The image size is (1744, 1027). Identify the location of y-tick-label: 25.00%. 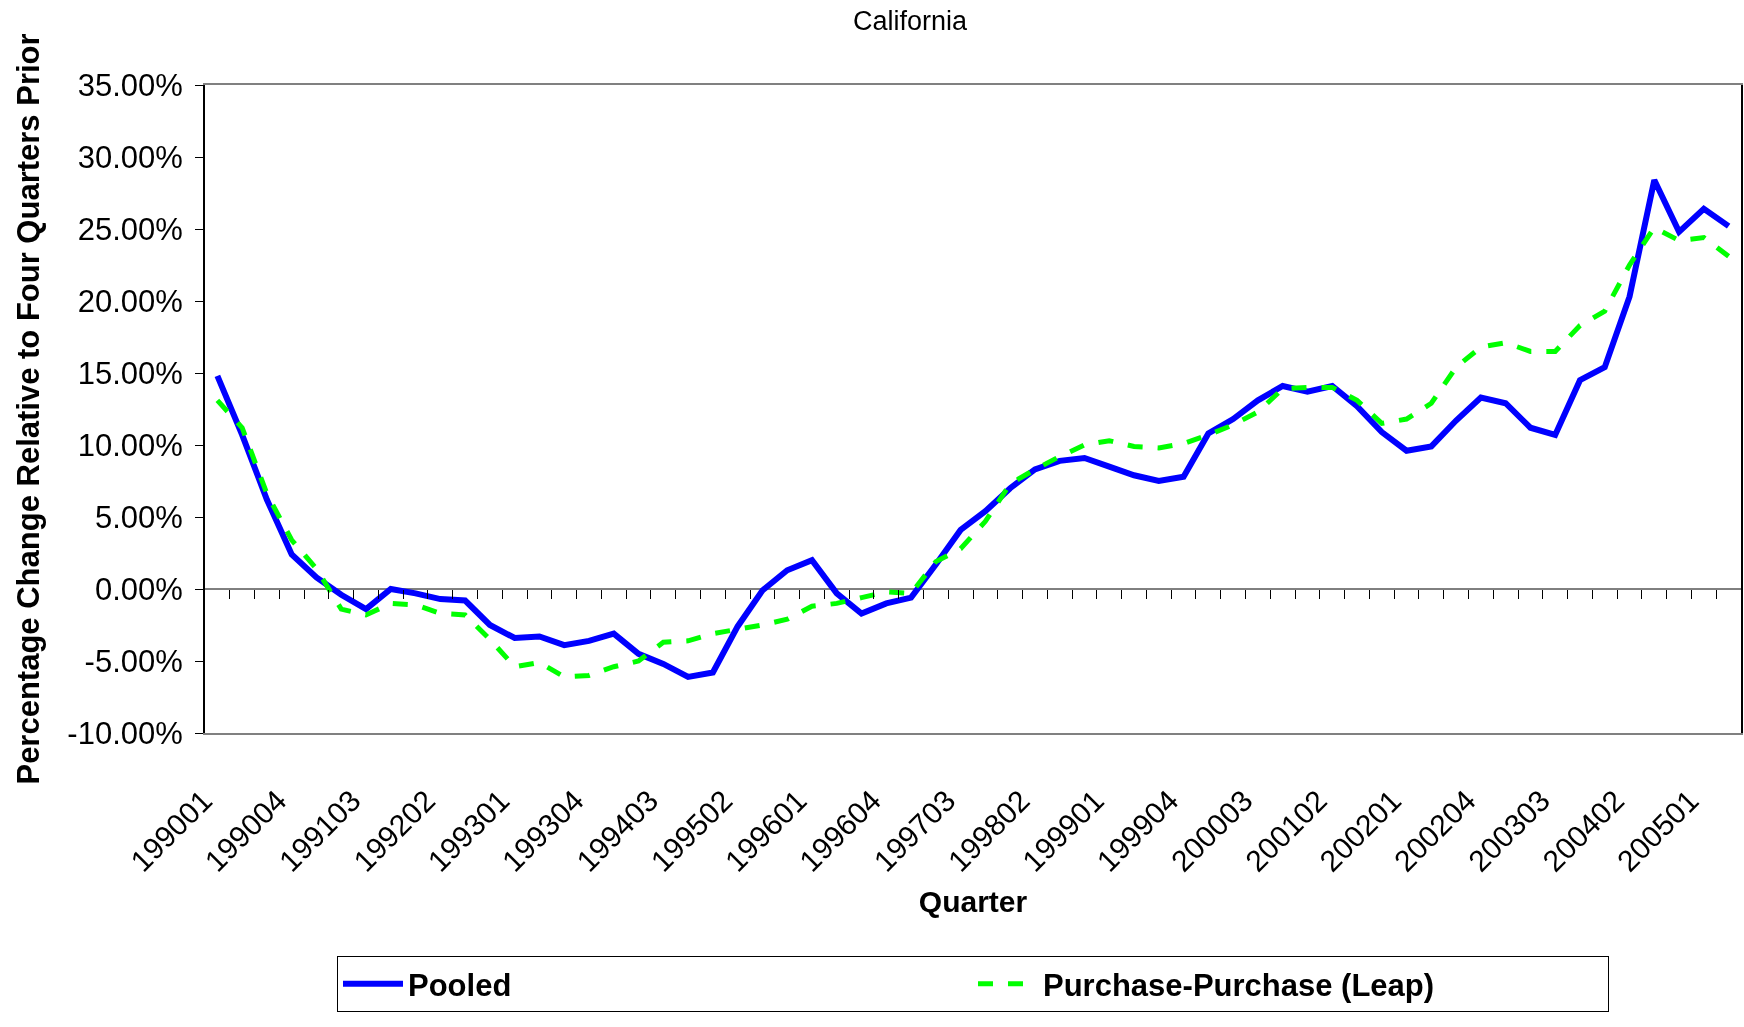
(130, 229).